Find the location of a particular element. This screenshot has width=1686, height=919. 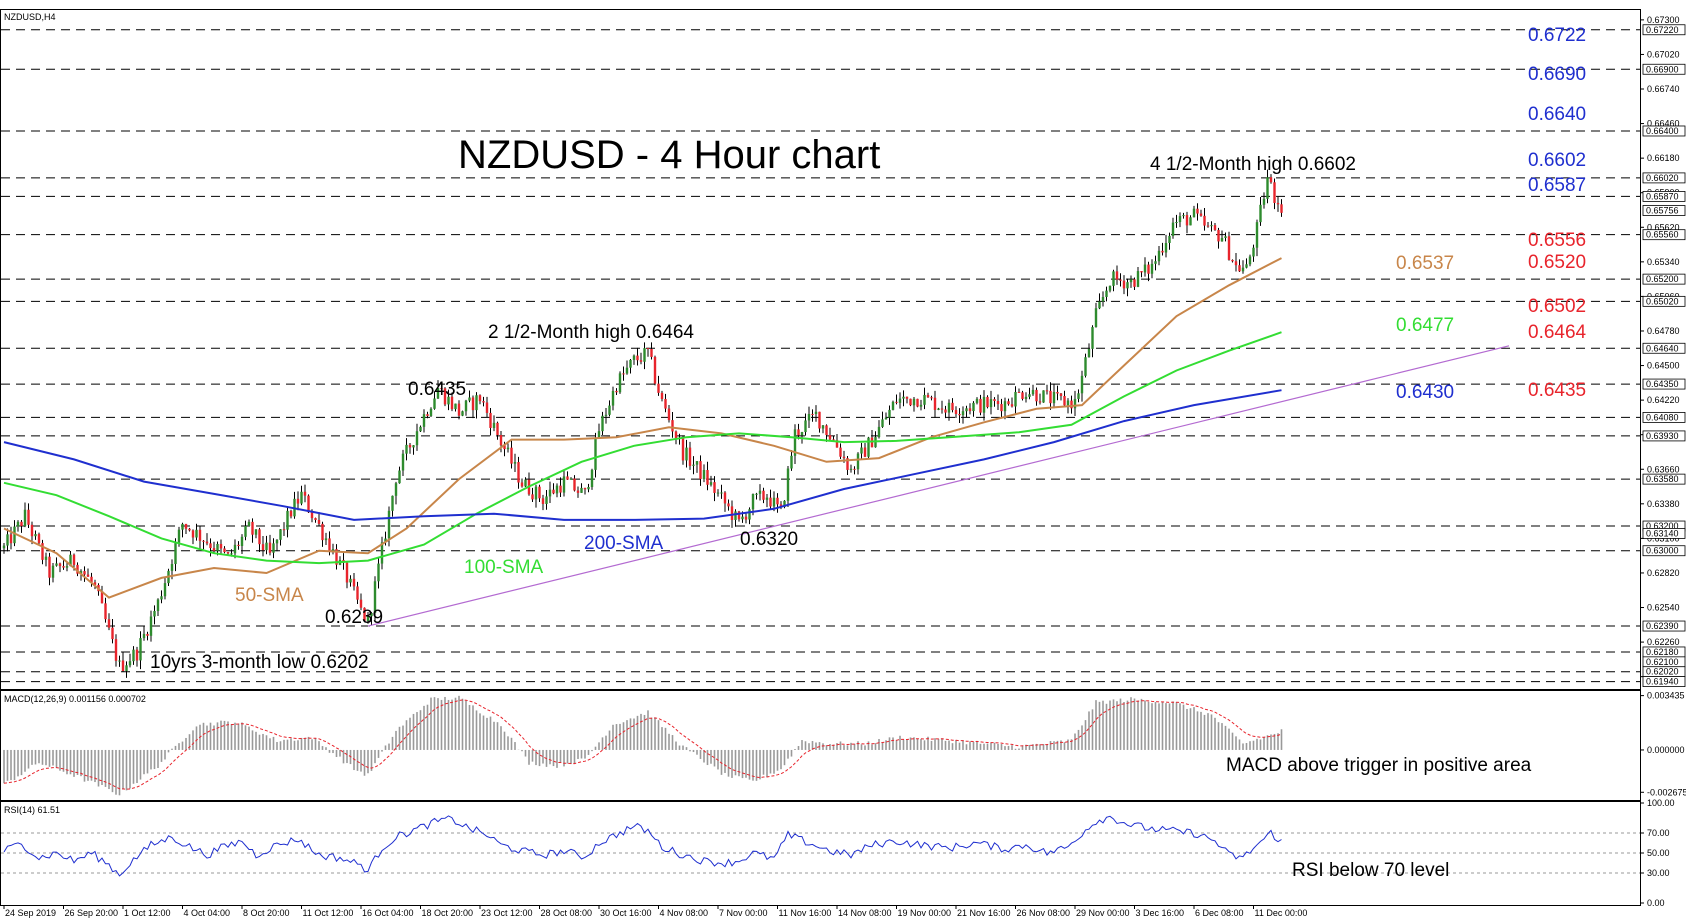

time-tick-label: 3 Dec 16:00 is located at coordinates (1160, 913).